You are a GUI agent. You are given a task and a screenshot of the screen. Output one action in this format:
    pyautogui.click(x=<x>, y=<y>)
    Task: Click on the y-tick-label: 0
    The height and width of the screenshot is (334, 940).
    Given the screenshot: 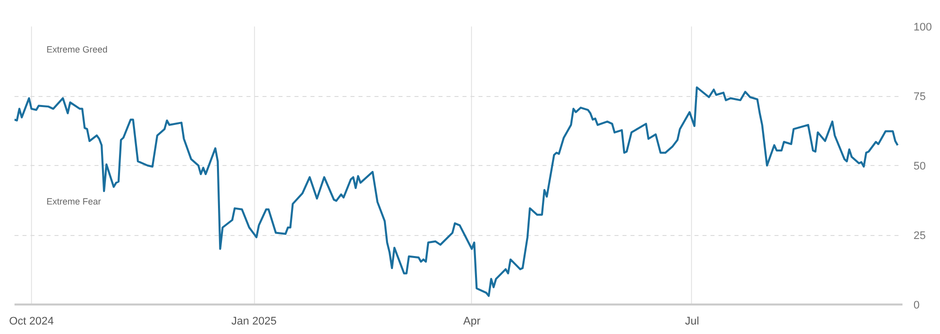 What is the action you would take?
    pyautogui.click(x=917, y=306)
    